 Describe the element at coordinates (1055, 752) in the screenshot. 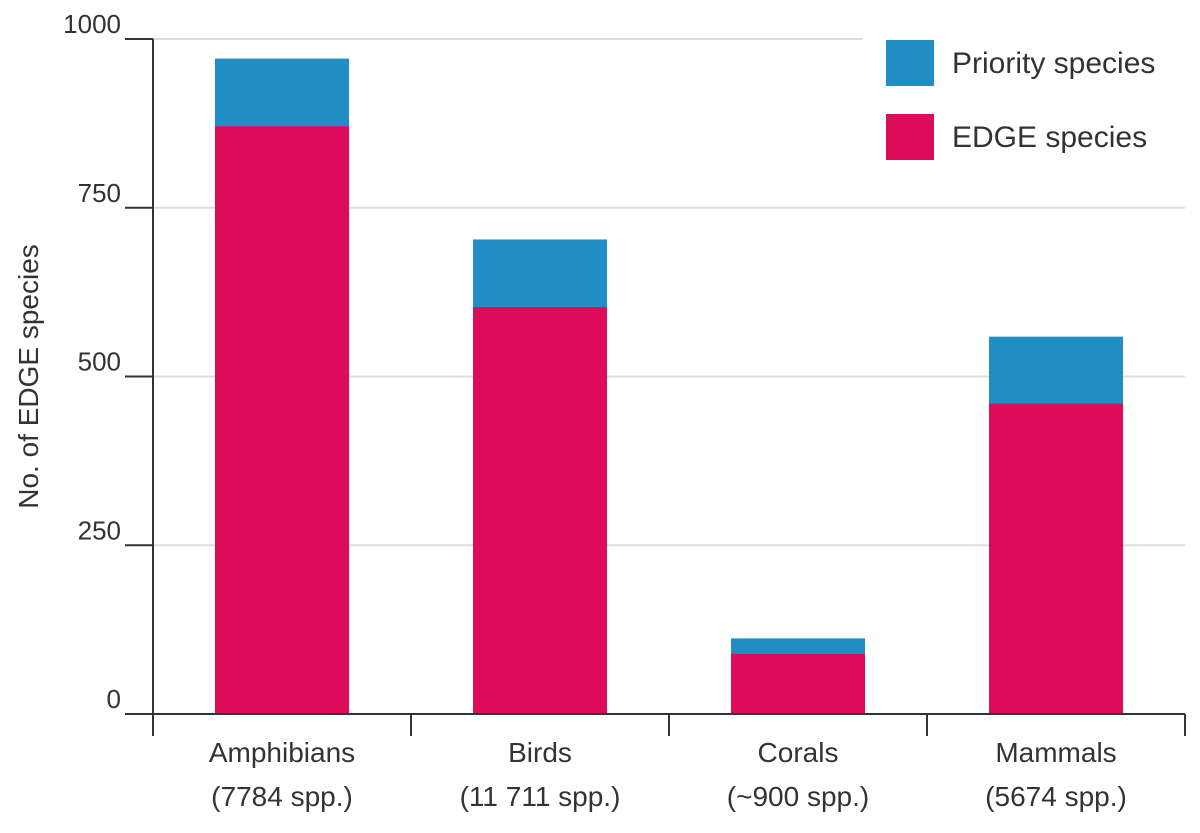

I see `x-category-label: Mammals` at that location.